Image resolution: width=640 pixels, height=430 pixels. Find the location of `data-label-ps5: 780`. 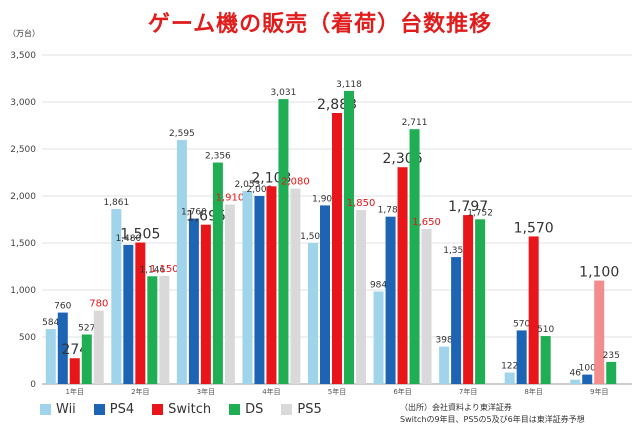

data-label-ps5: 780 is located at coordinates (98, 304).